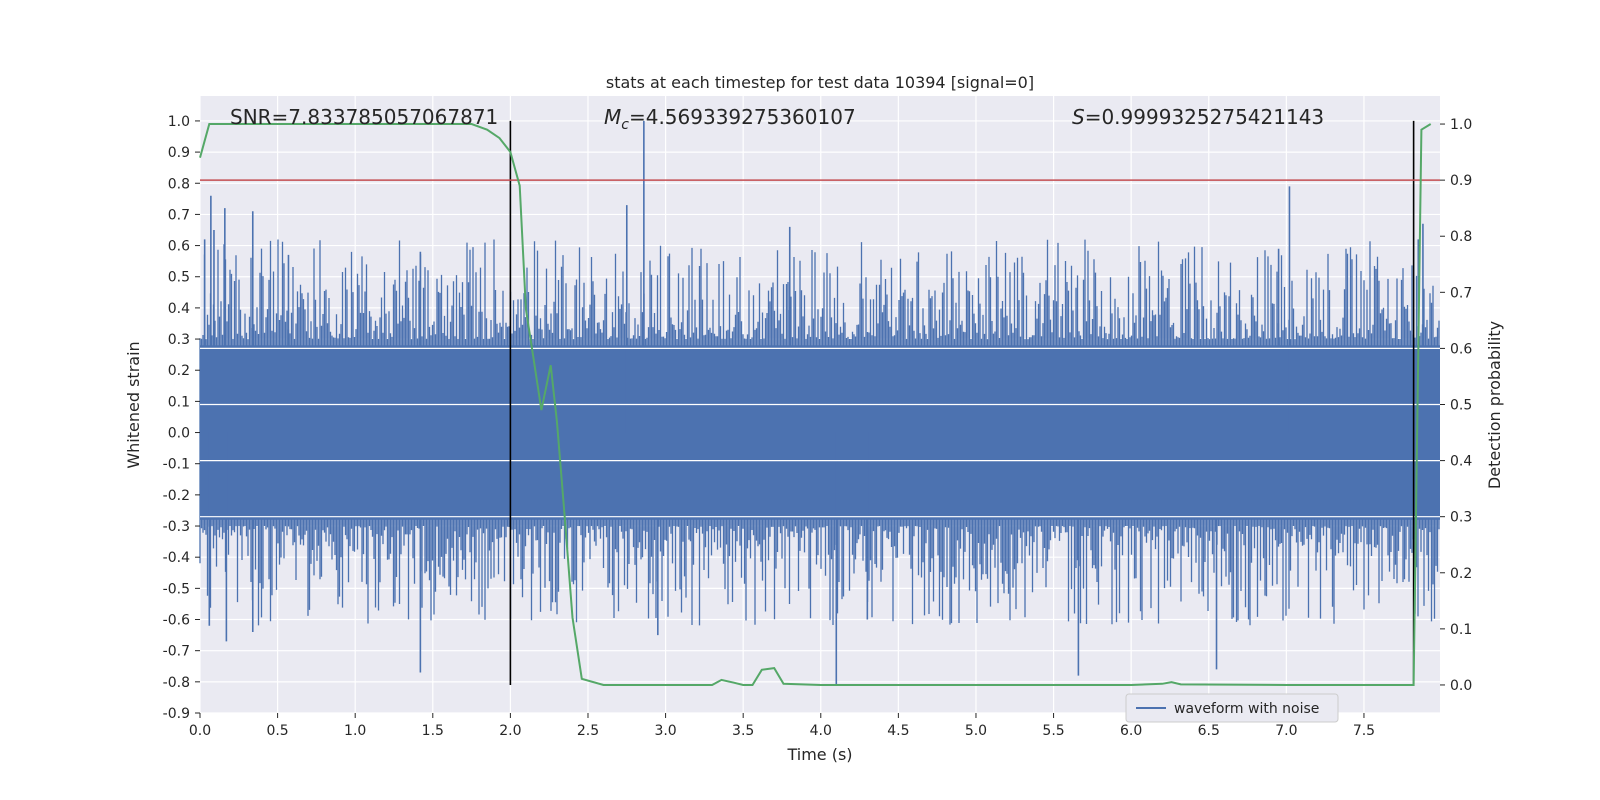 The width and height of the screenshot is (1600, 800). I want to click on legend: waveform with noise, so click(1232, 708).